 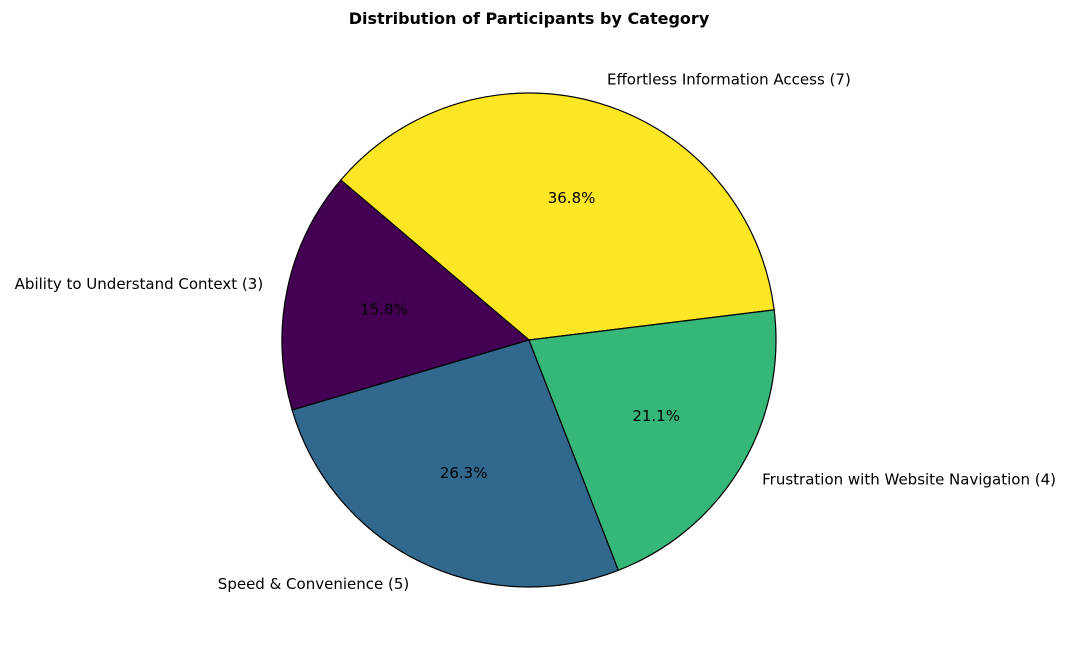 What do you see at coordinates (139, 284) in the screenshot?
I see `slice-label-ability-to-understand-context: Ability to Understand Context (3)` at bounding box center [139, 284].